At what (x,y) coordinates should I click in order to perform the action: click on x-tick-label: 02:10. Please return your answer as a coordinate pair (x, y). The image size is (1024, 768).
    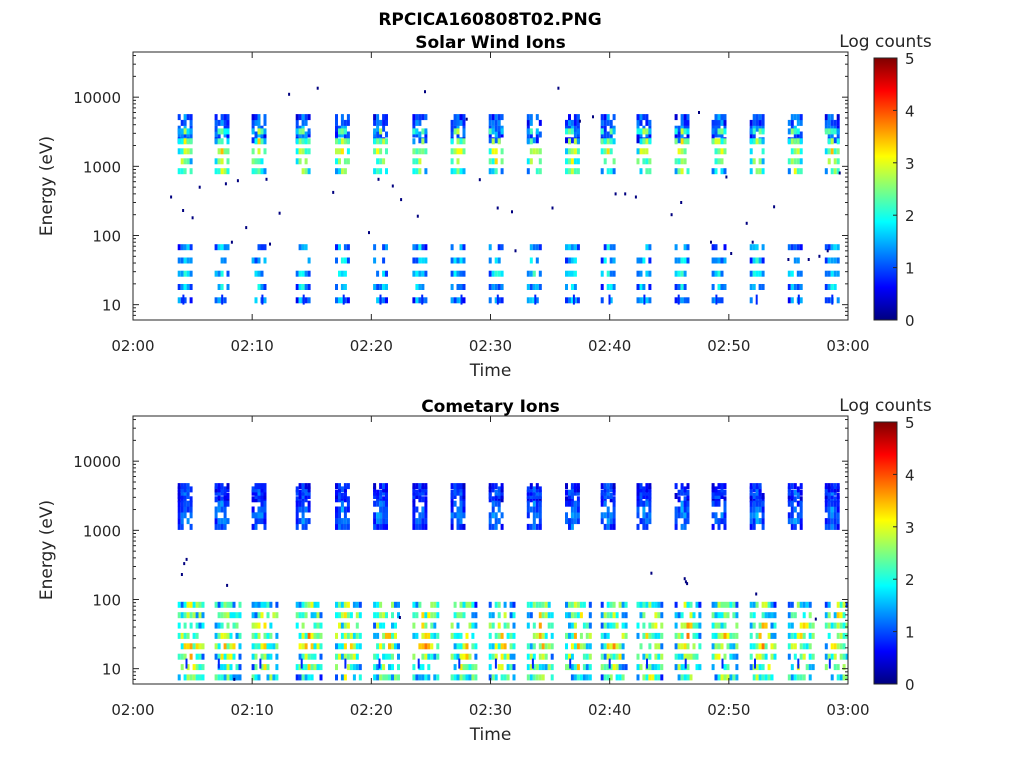
    Looking at the image, I should click on (252, 710).